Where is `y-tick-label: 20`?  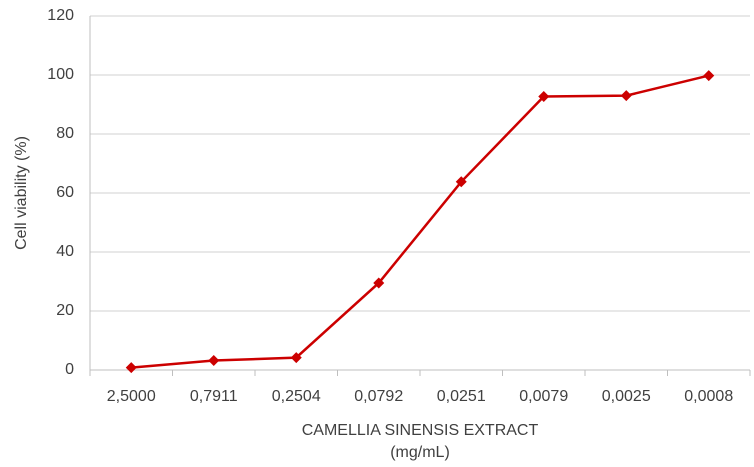
y-tick-label: 20 is located at coordinates (65, 310).